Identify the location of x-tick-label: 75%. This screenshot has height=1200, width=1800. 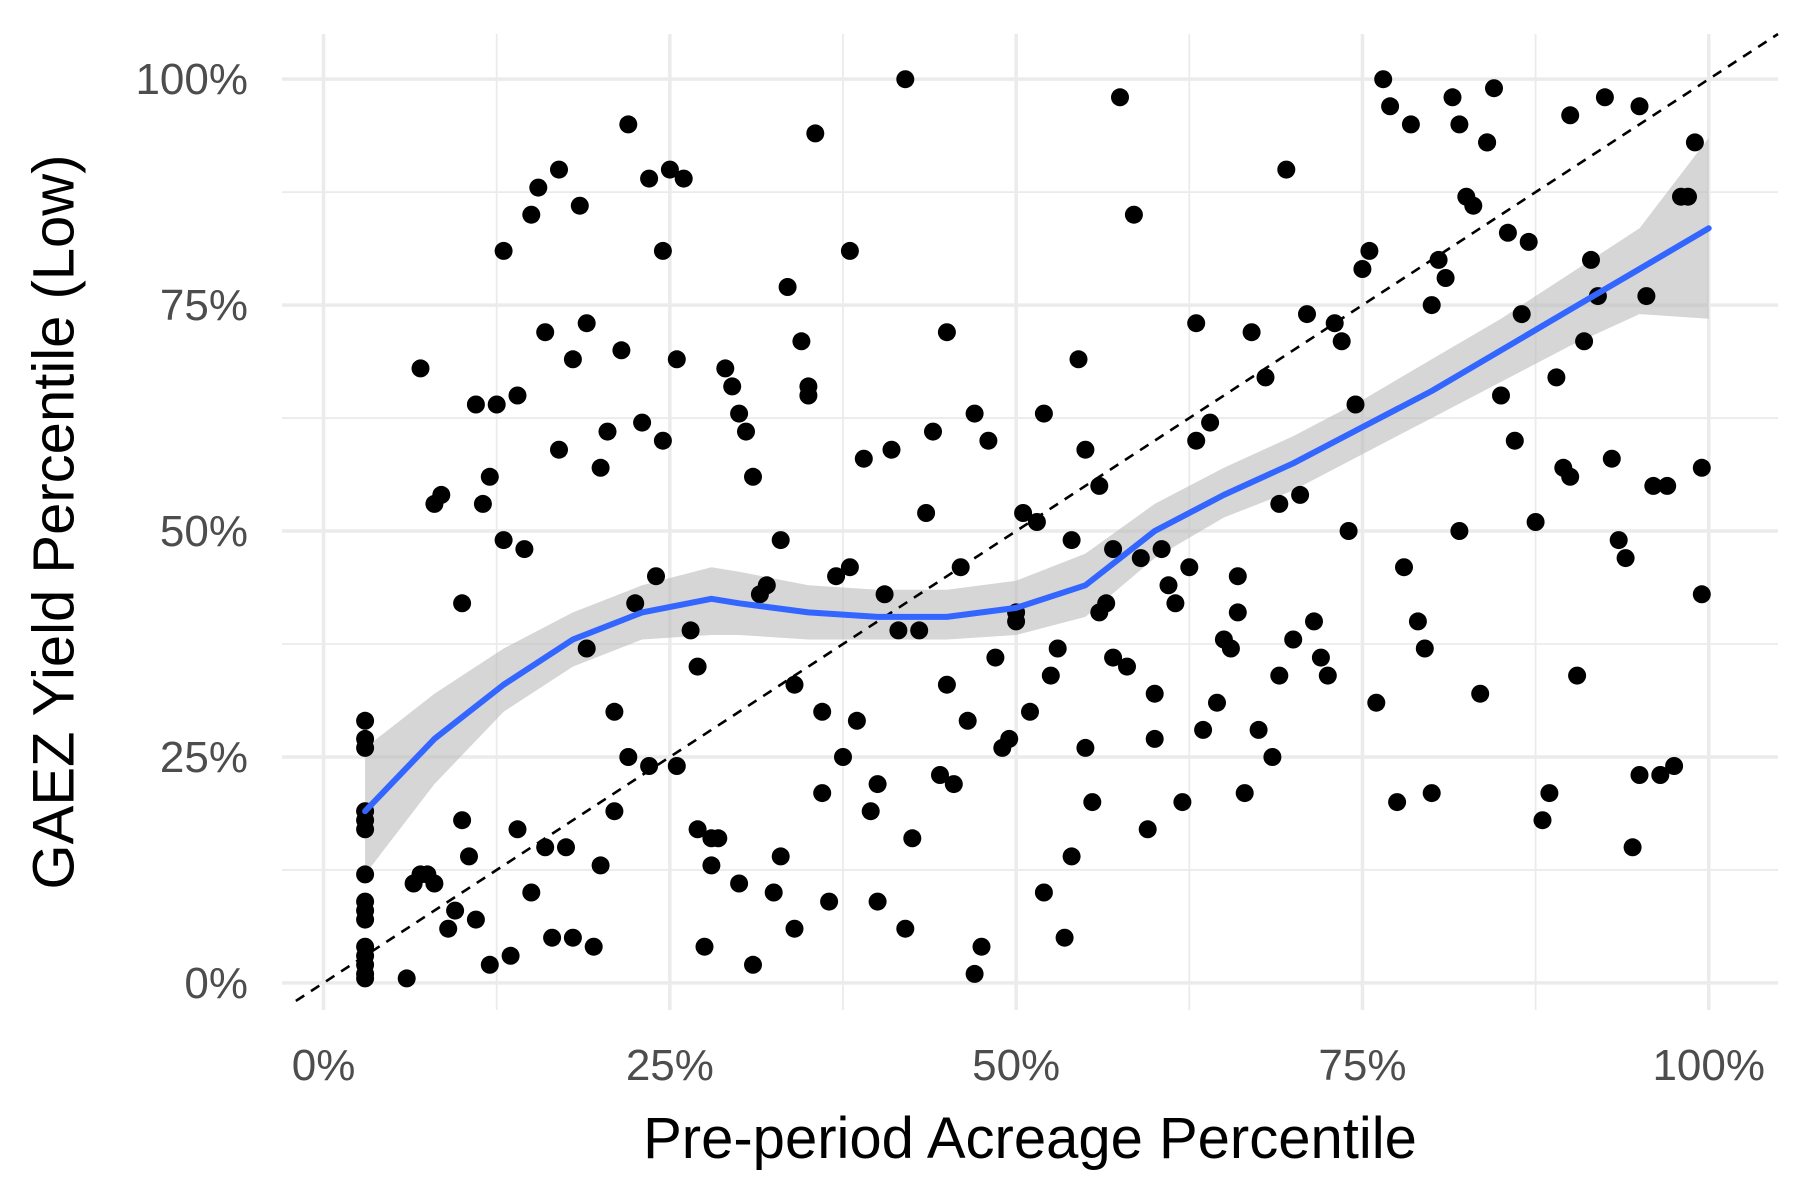
(1362, 1065).